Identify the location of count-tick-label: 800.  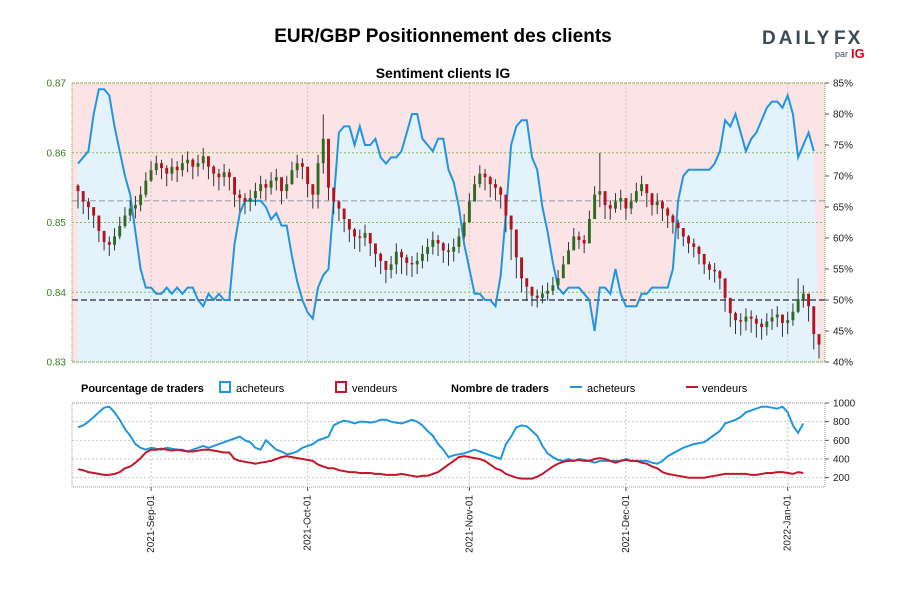
(841, 422).